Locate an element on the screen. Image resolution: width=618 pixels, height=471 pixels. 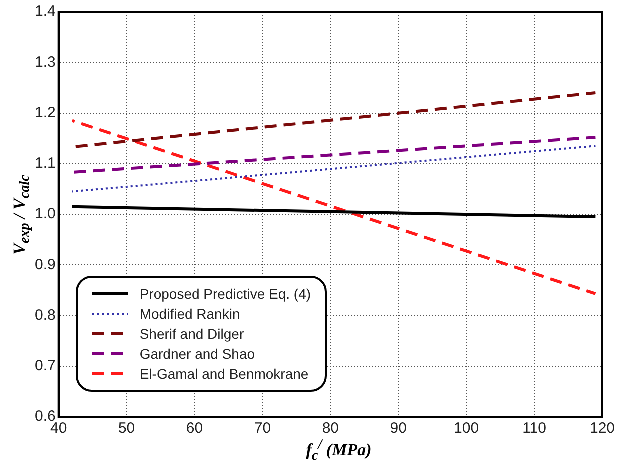
x-tick-label: 40 is located at coordinates (59, 429).